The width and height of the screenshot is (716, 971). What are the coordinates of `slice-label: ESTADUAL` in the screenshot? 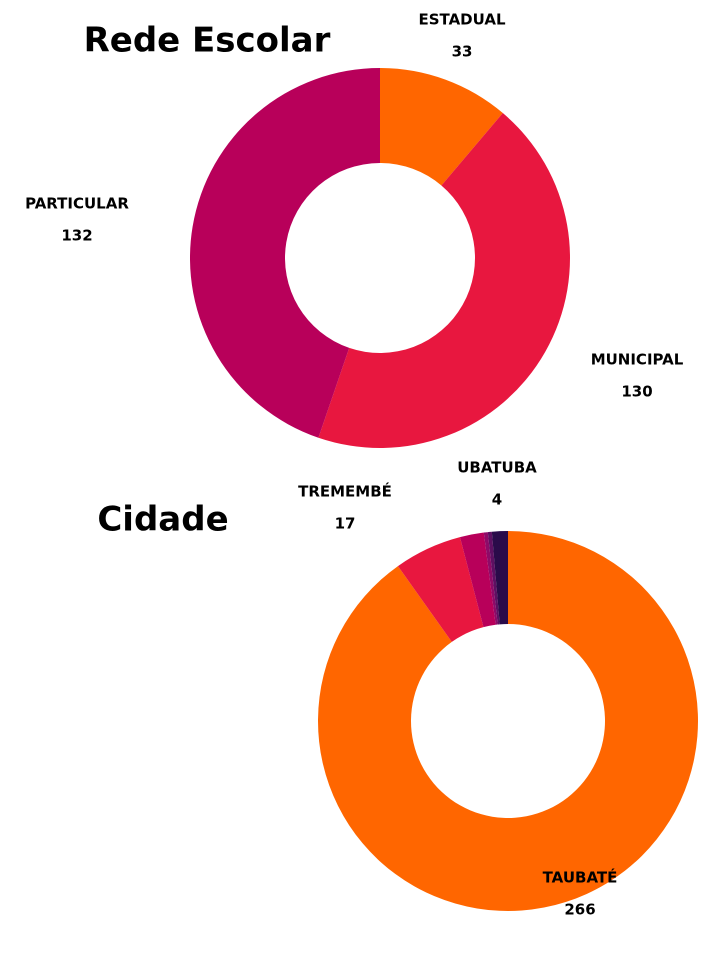 It's located at (462, 20).